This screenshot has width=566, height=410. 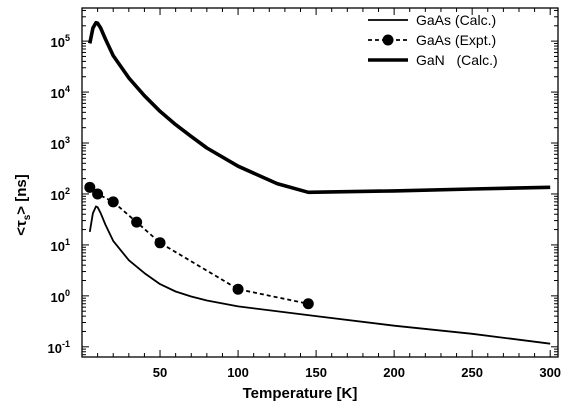 I want to click on x-tick-label: 200, so click(x=394, y=372).